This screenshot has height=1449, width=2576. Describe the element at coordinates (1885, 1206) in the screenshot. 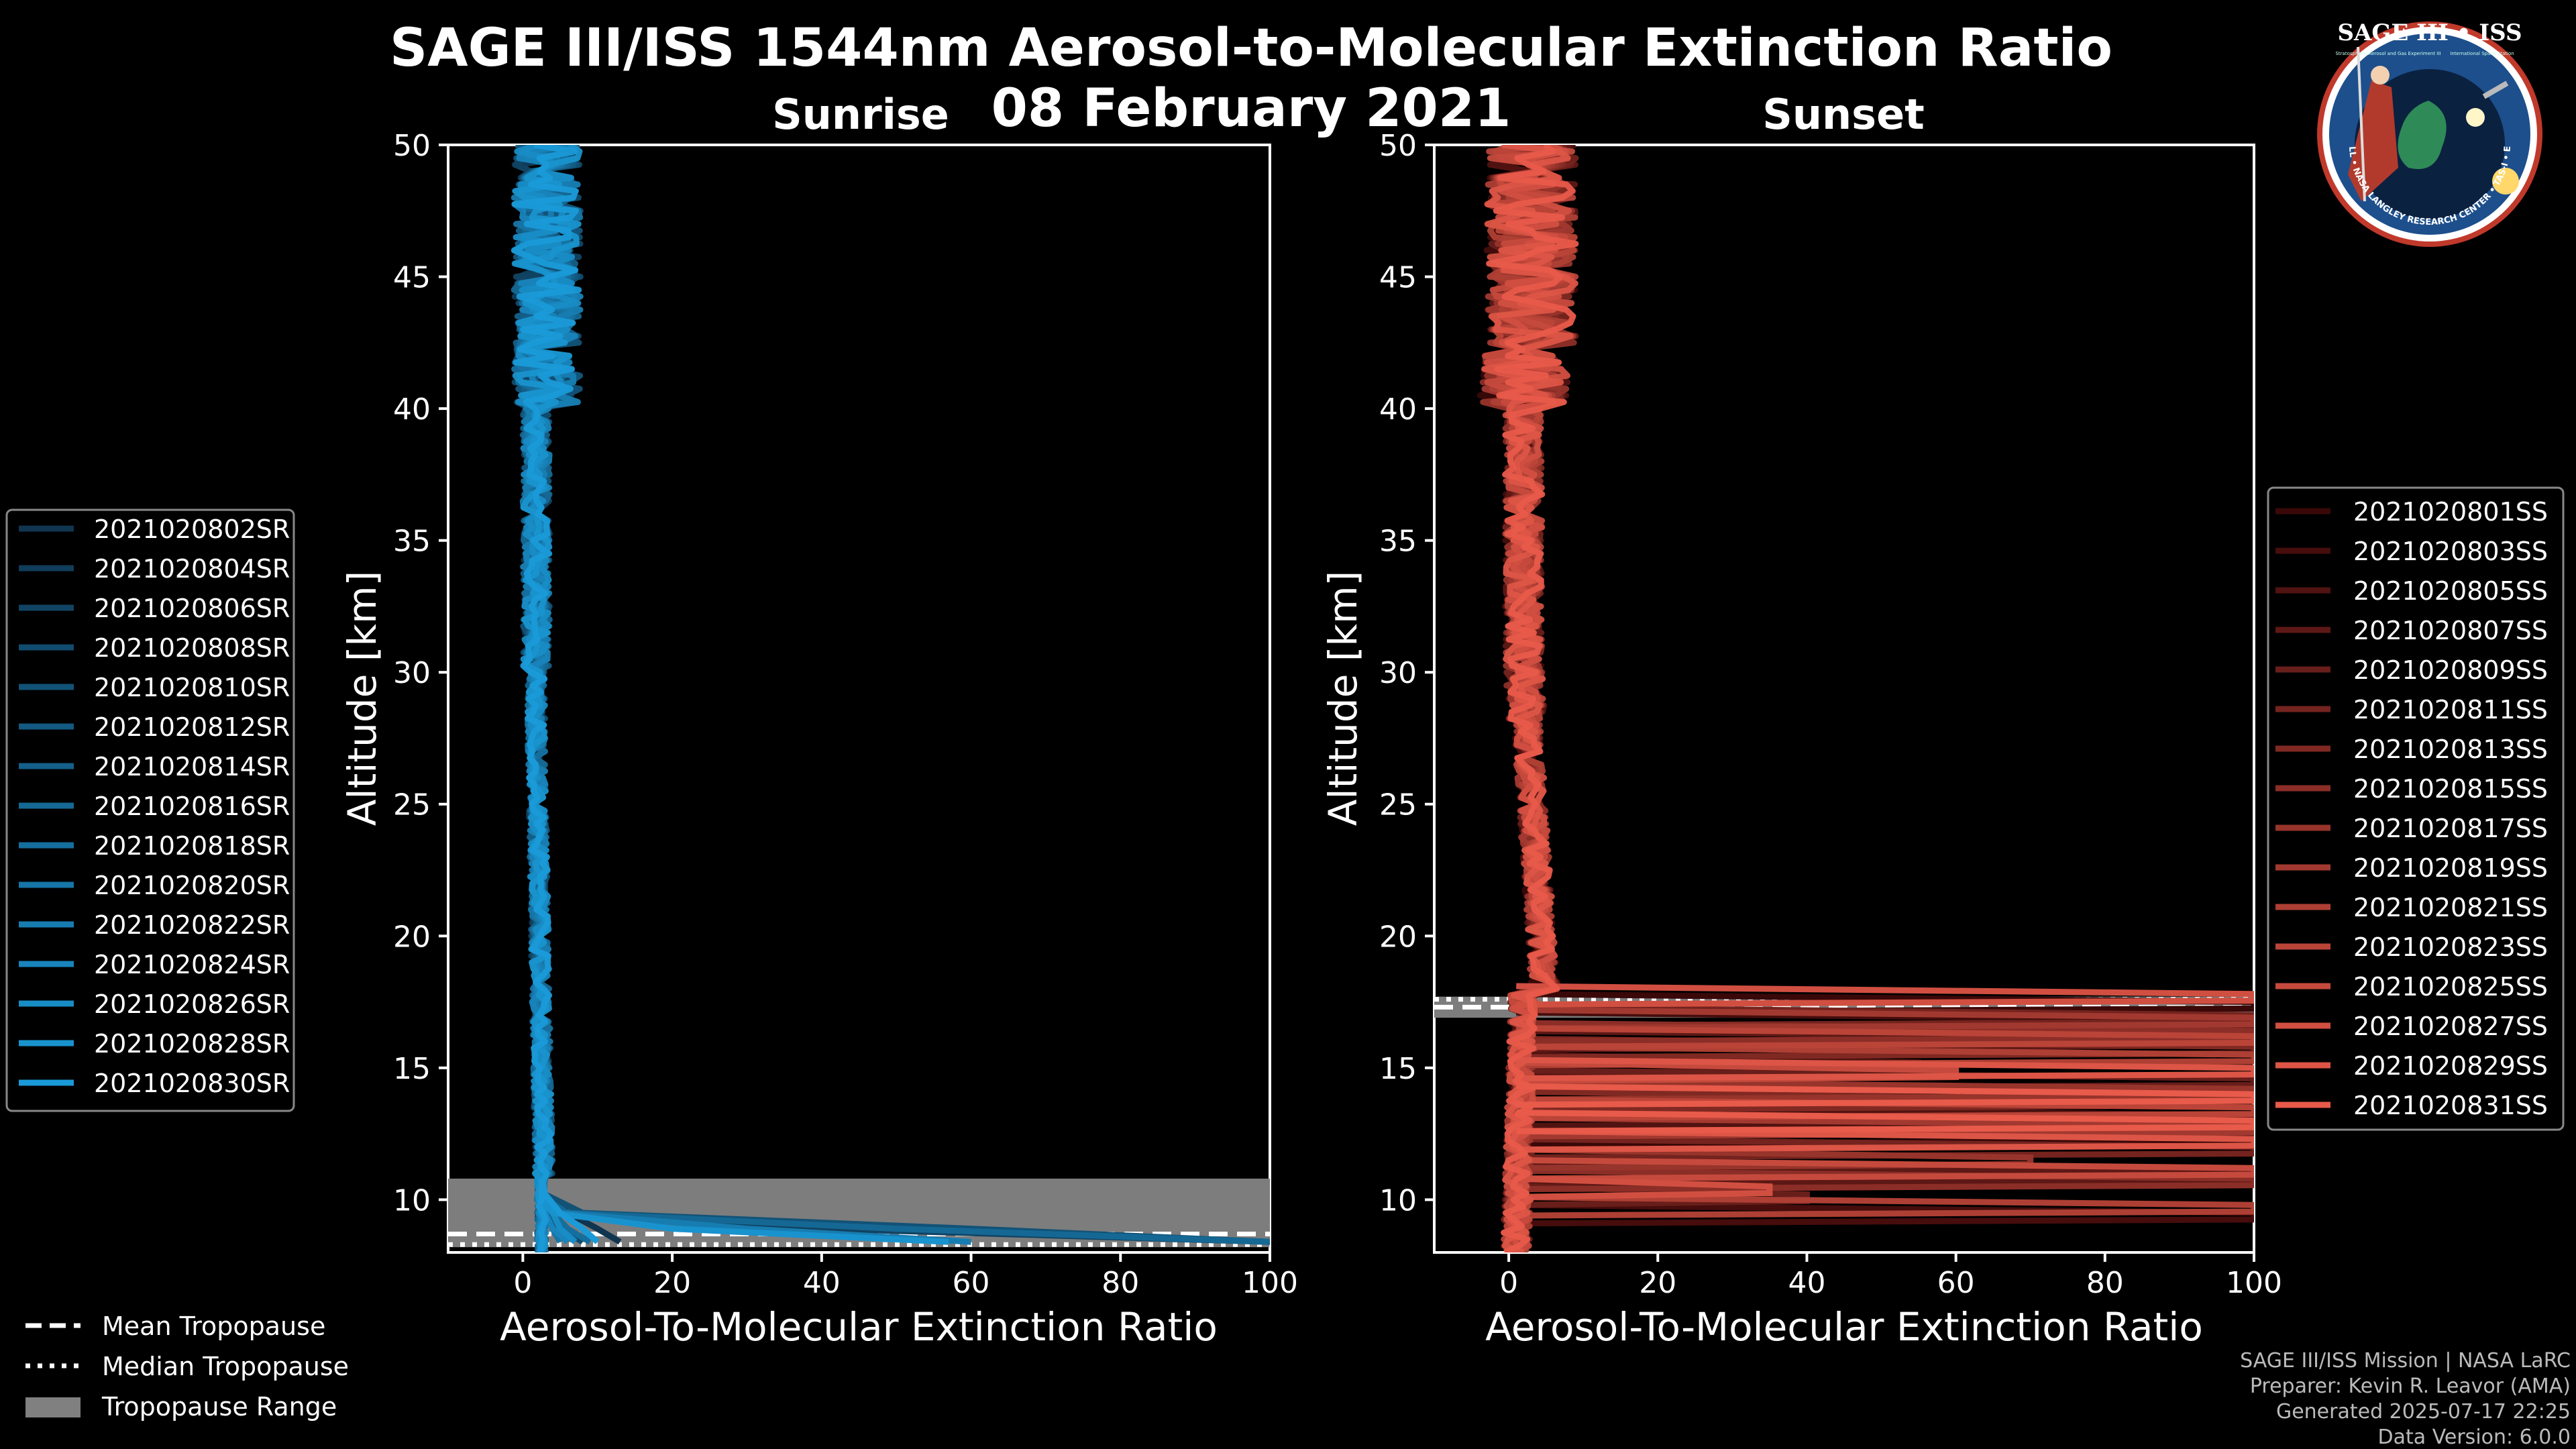

I see `series-spike-2021020821SS` at that location.